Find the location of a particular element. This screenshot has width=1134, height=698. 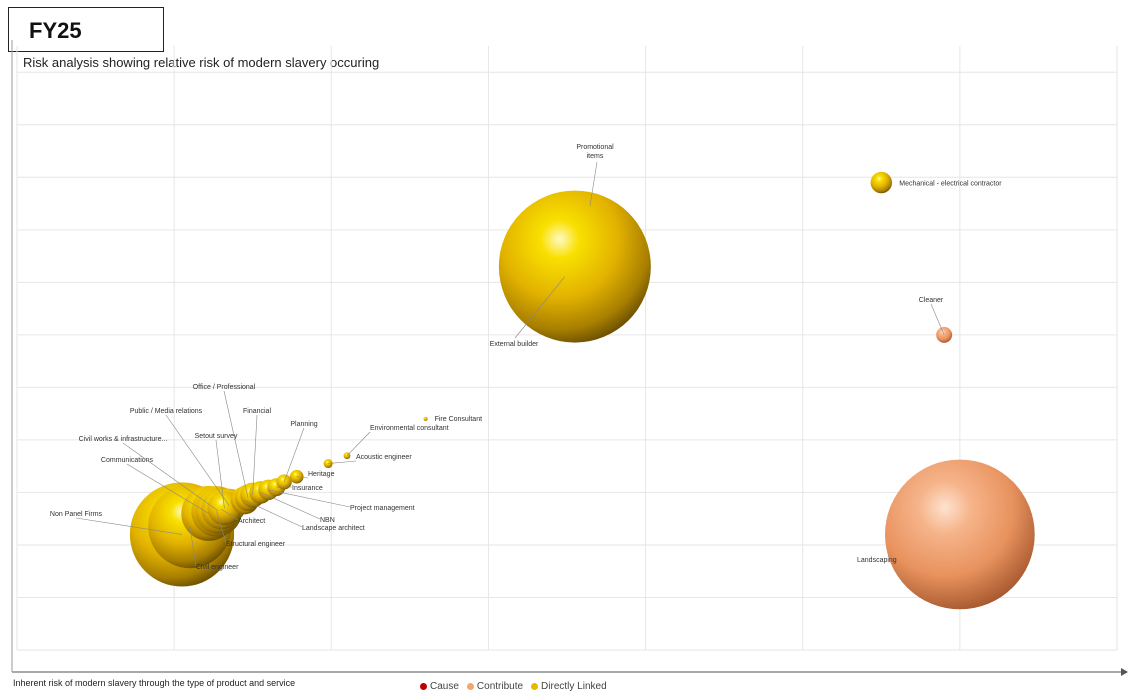

bubble-label-setout-survey: Setout survey is located at coordinates (216, 436).